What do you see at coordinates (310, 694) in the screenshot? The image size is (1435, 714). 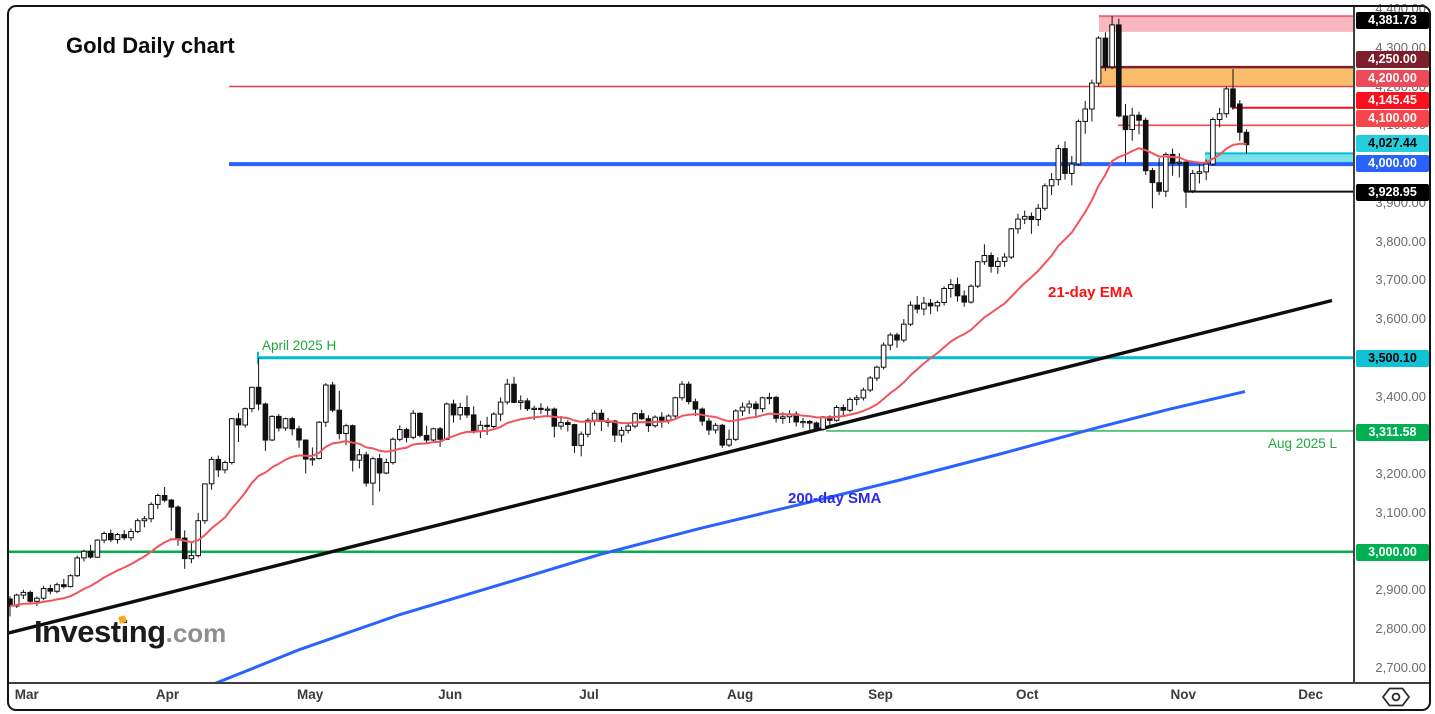 I see `time-tick-label: May` at bounding box center [310, 694].